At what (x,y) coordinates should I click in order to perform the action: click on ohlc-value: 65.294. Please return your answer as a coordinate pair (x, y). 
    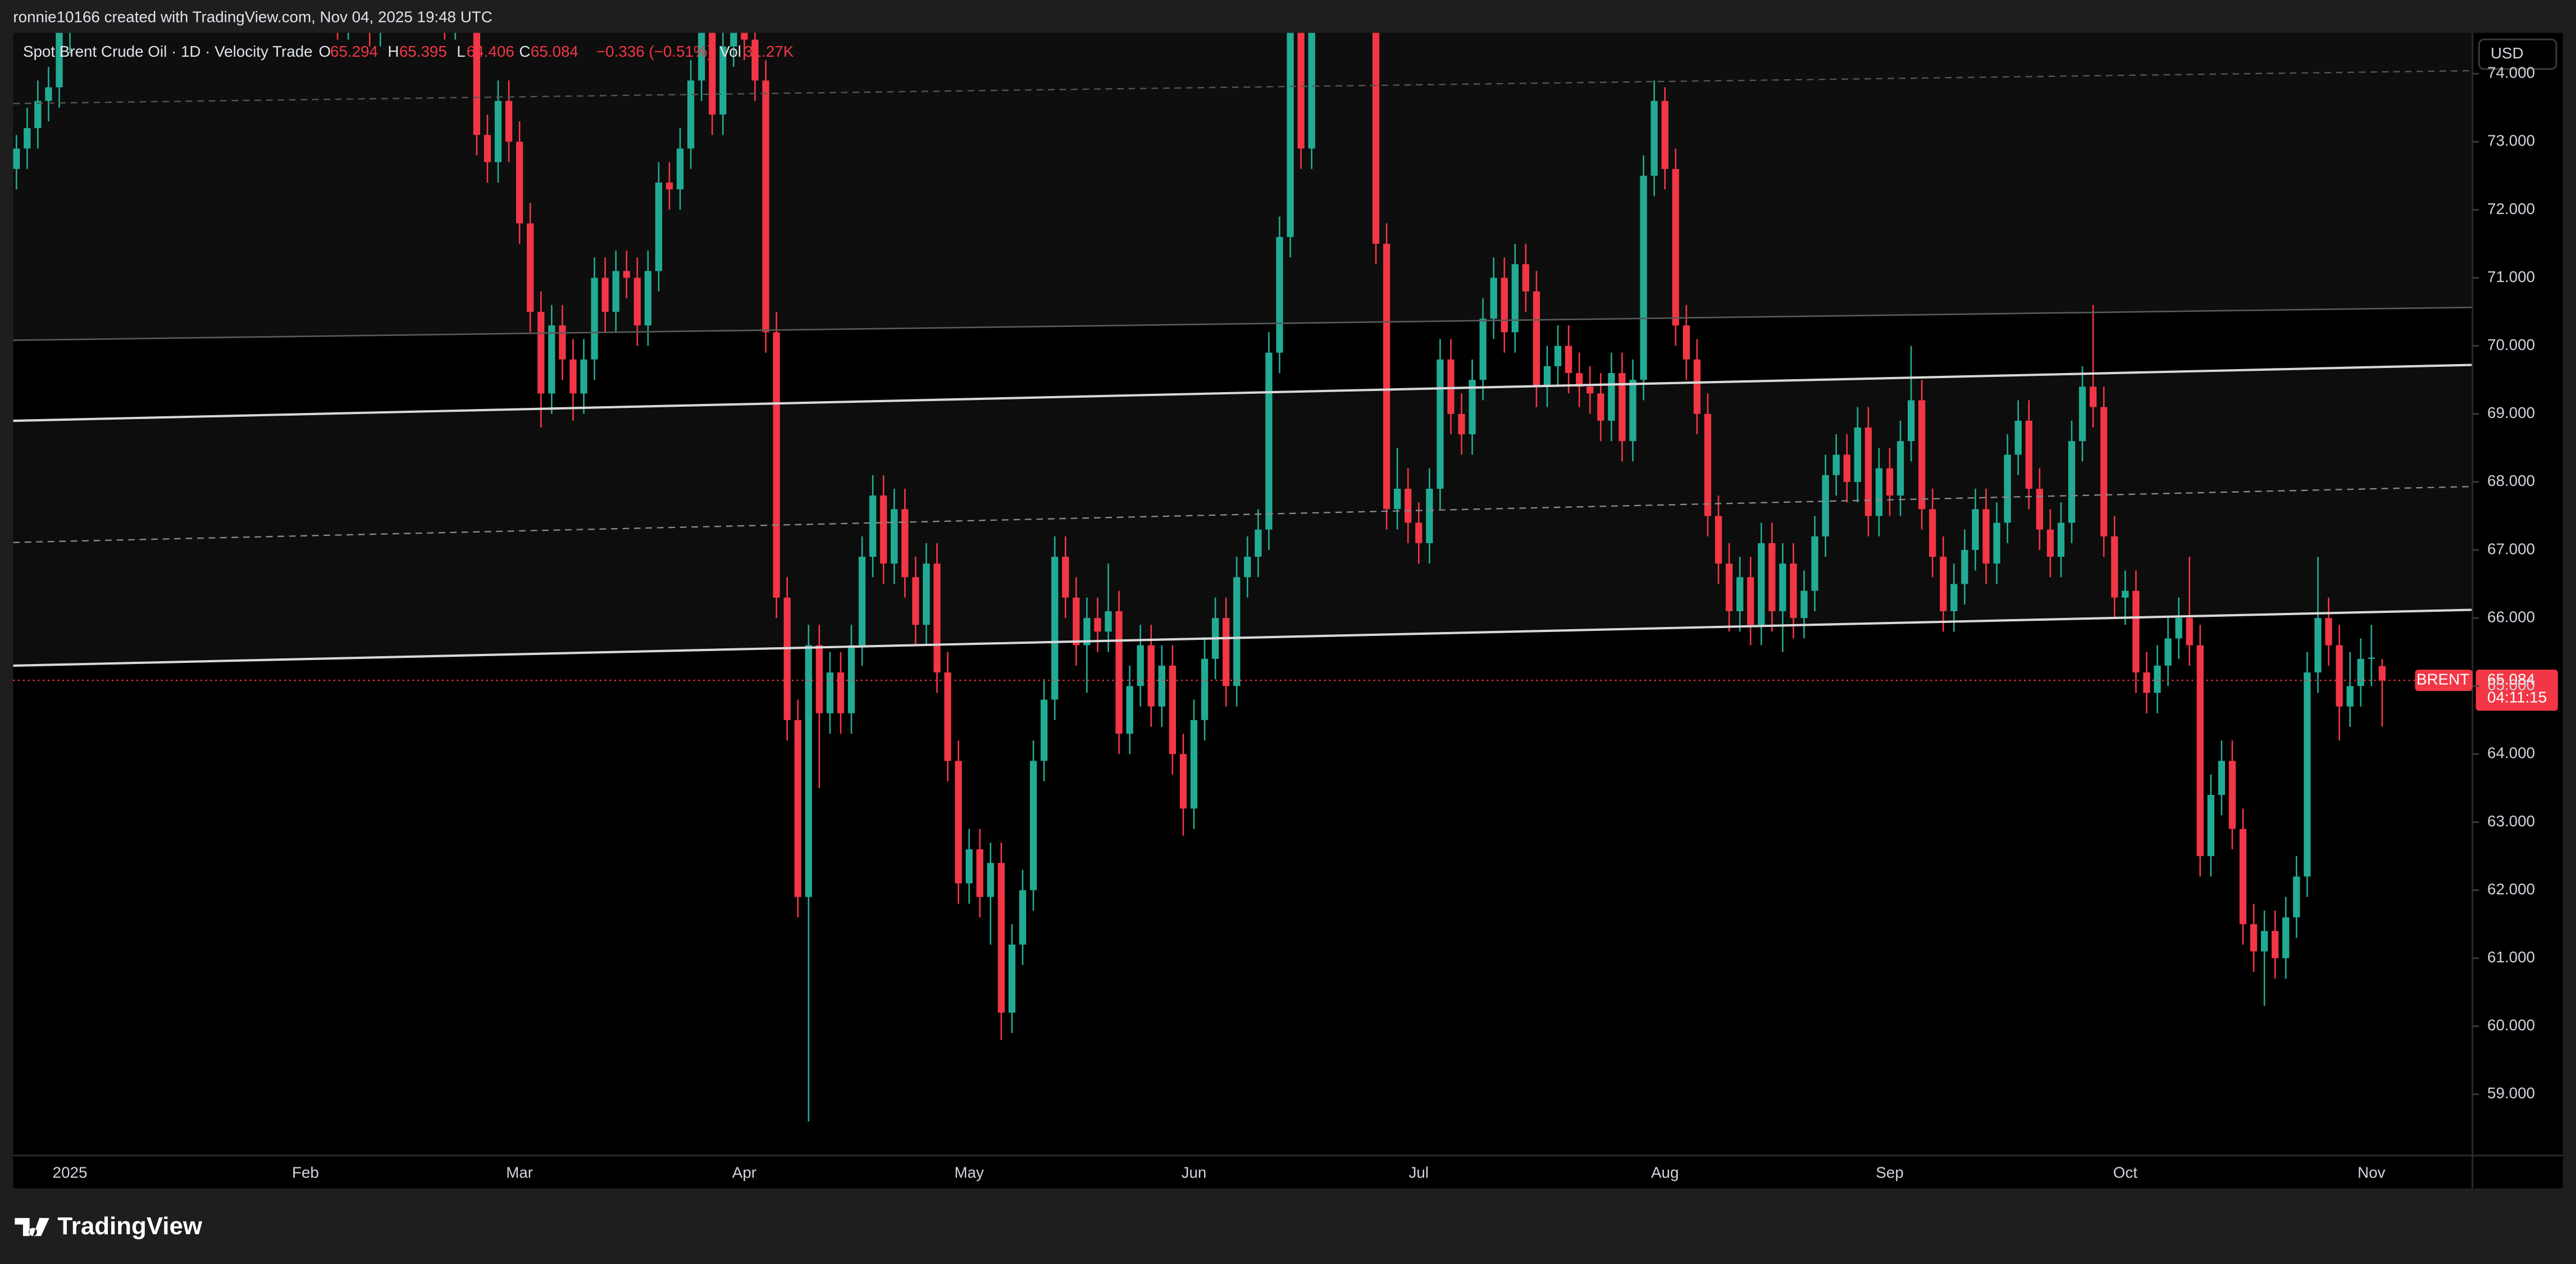
    Looking at the image, I should click on (354, 51).